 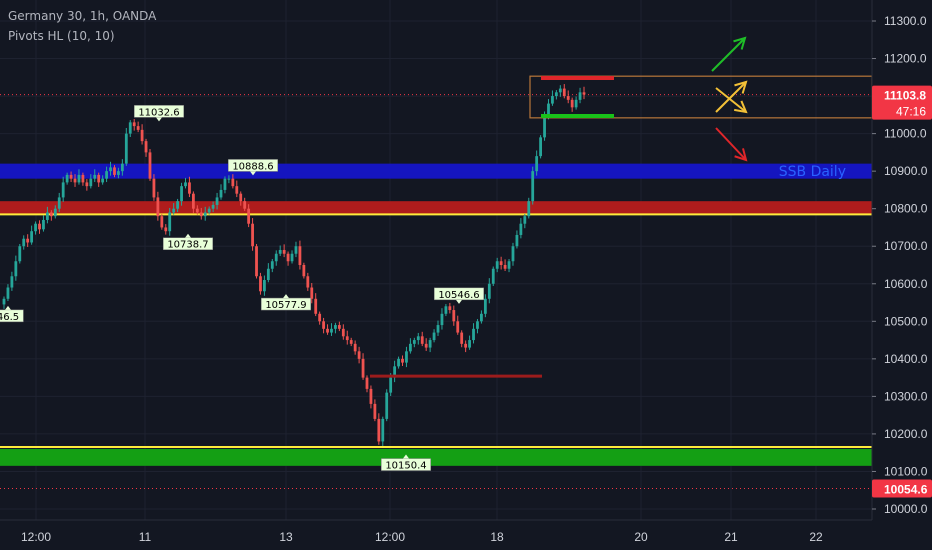 I want to click on price-tick-label: 11200.0, so click(x=905, y=59).